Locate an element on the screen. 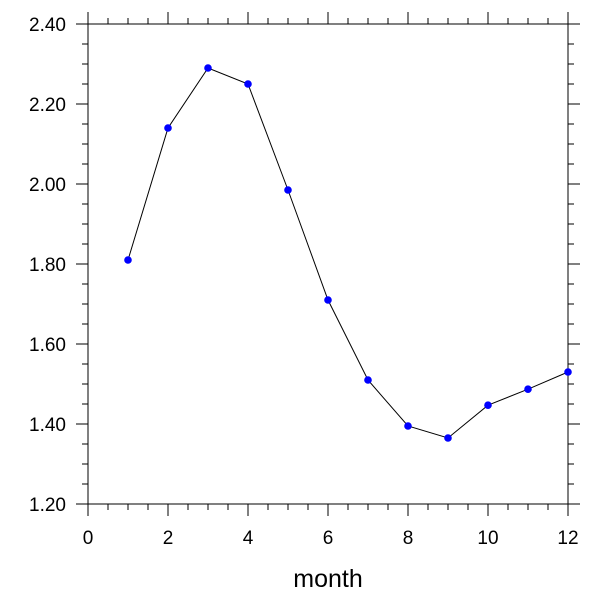 The width and height of the screenshot is (600, 600). y-tick-label: 2.00 is located at coordinates (47, 185).